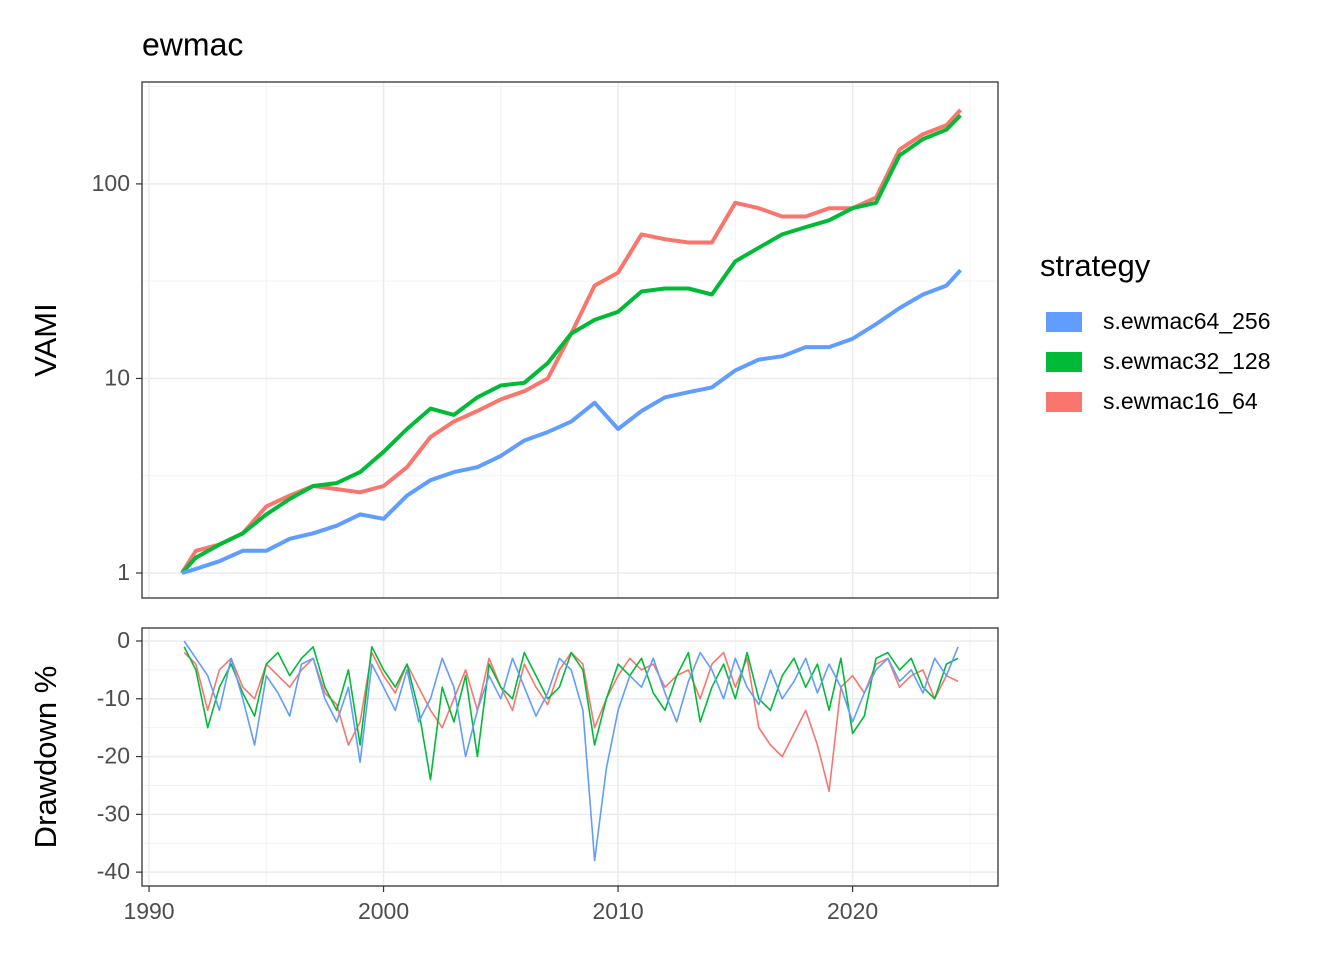  I want to click on series-group, so click(571, 751).